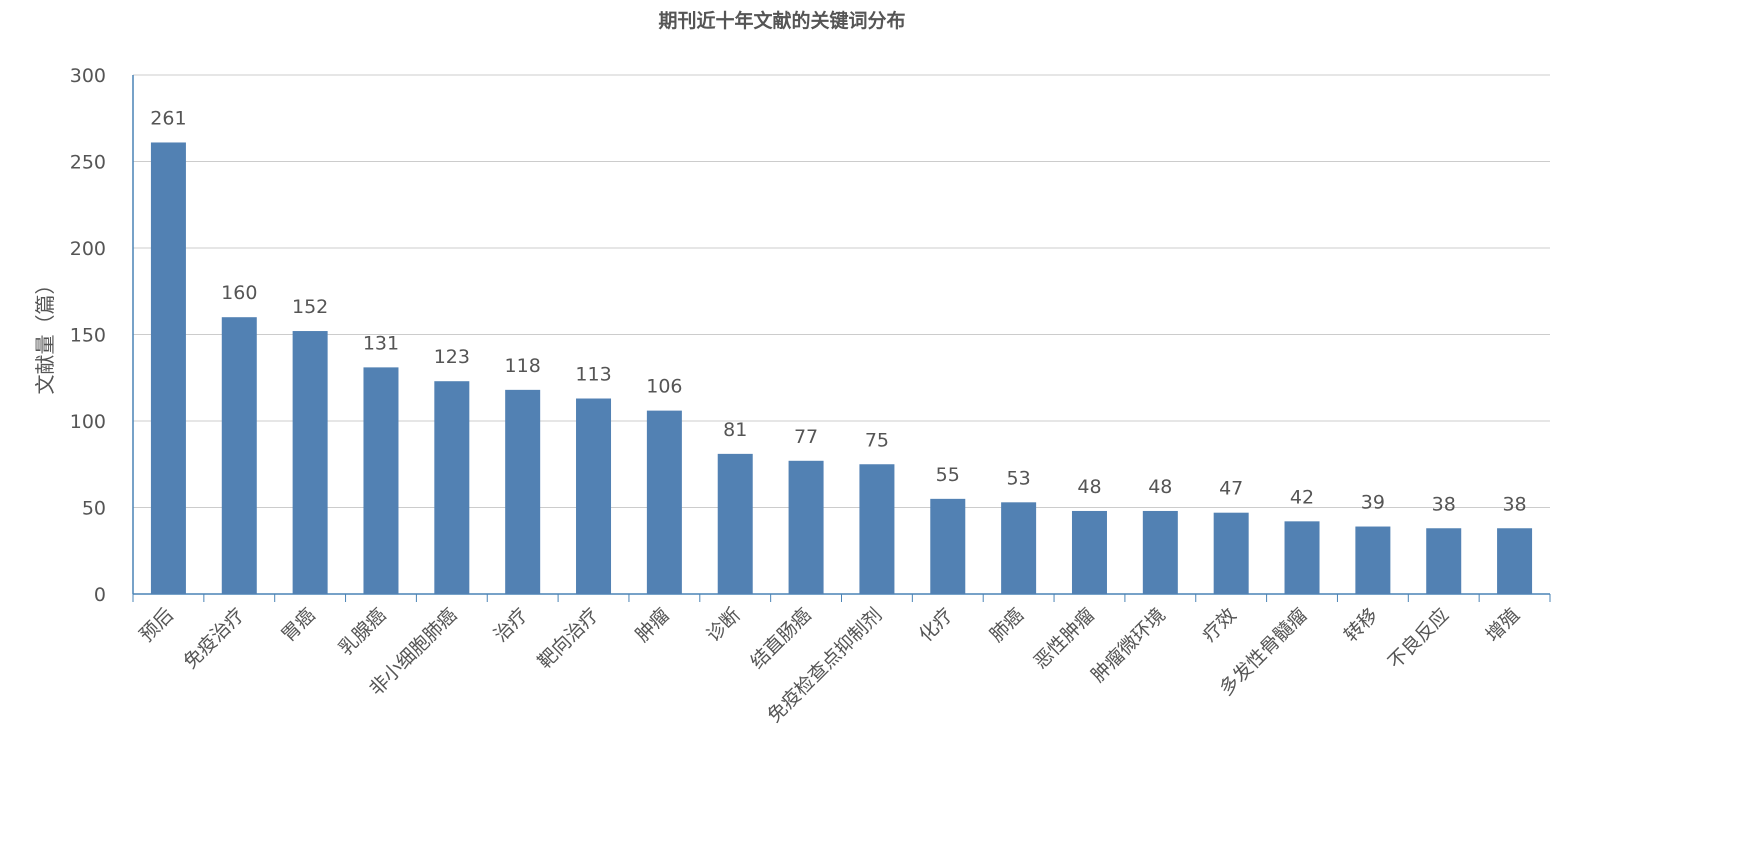  What do you see at coordinates (1503, 625) in the screenshot?
I see `x-tick-label: 增殖` at bounding box center [1503, 625].